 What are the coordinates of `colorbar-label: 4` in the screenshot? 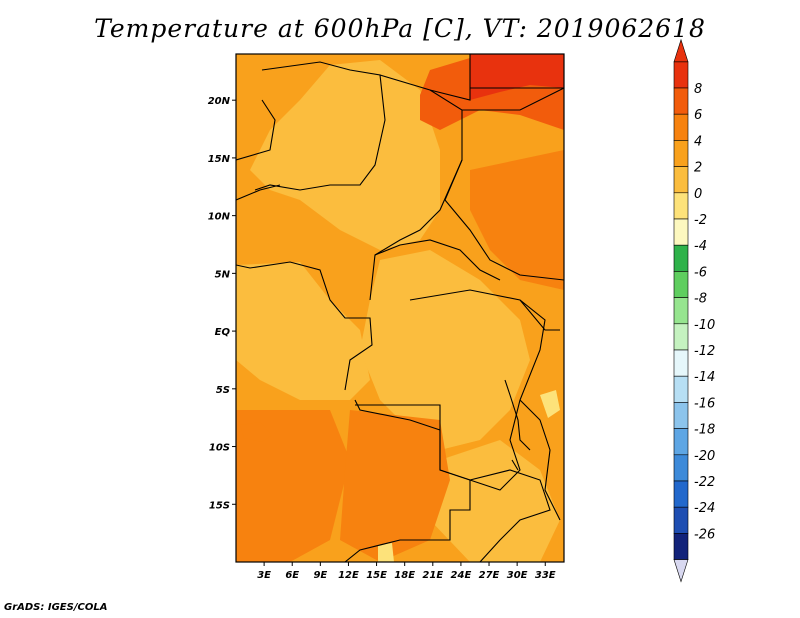 It's located at (698, 141).